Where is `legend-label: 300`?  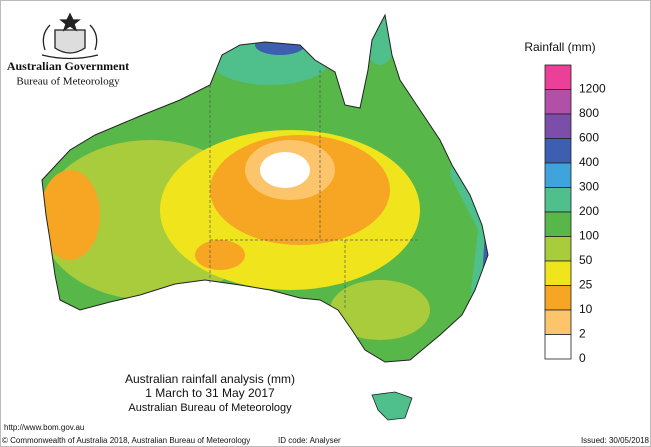
legend-label: 300 is located at coordinates (589, 187).